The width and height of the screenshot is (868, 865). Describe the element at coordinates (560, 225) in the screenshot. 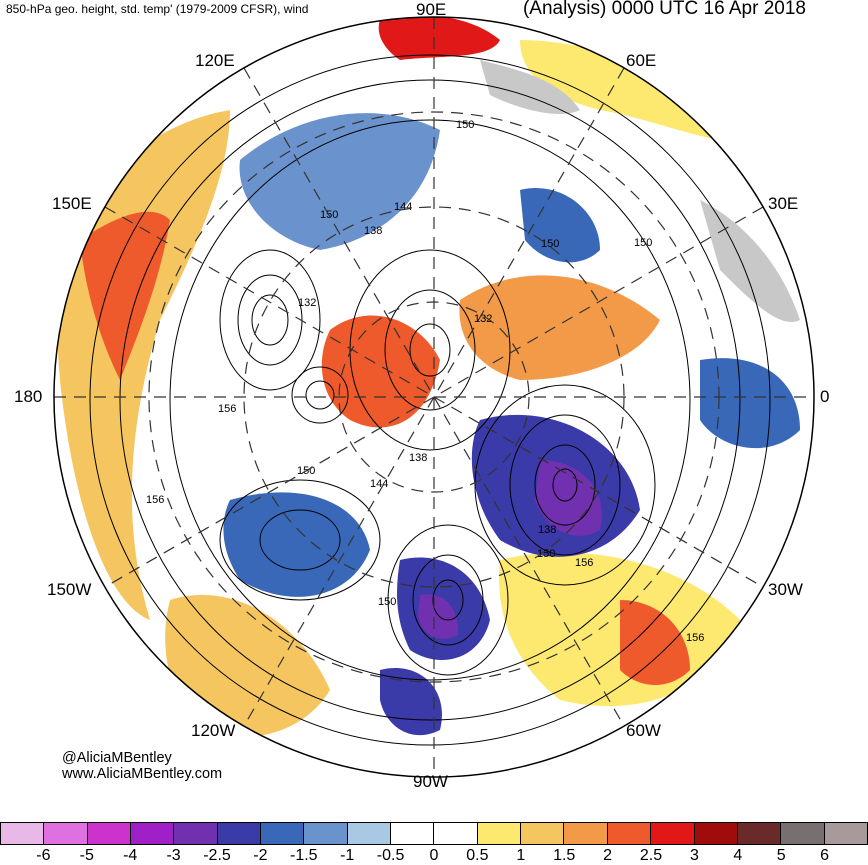

I see `cold-anomaly-scand` at that location.